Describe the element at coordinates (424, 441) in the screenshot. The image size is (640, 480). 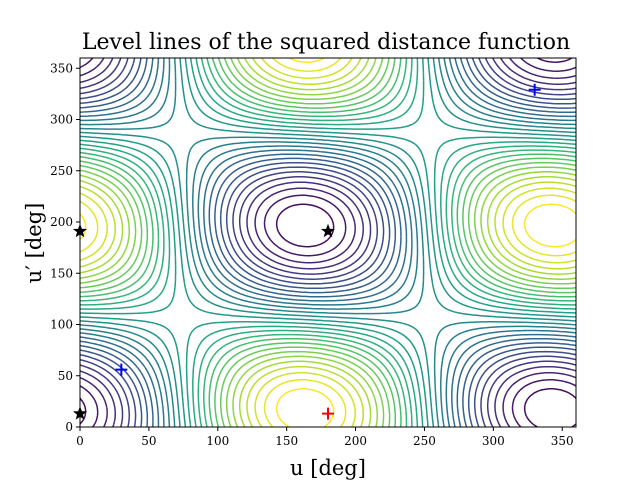
I see `x-tick-label: 250` at that location.